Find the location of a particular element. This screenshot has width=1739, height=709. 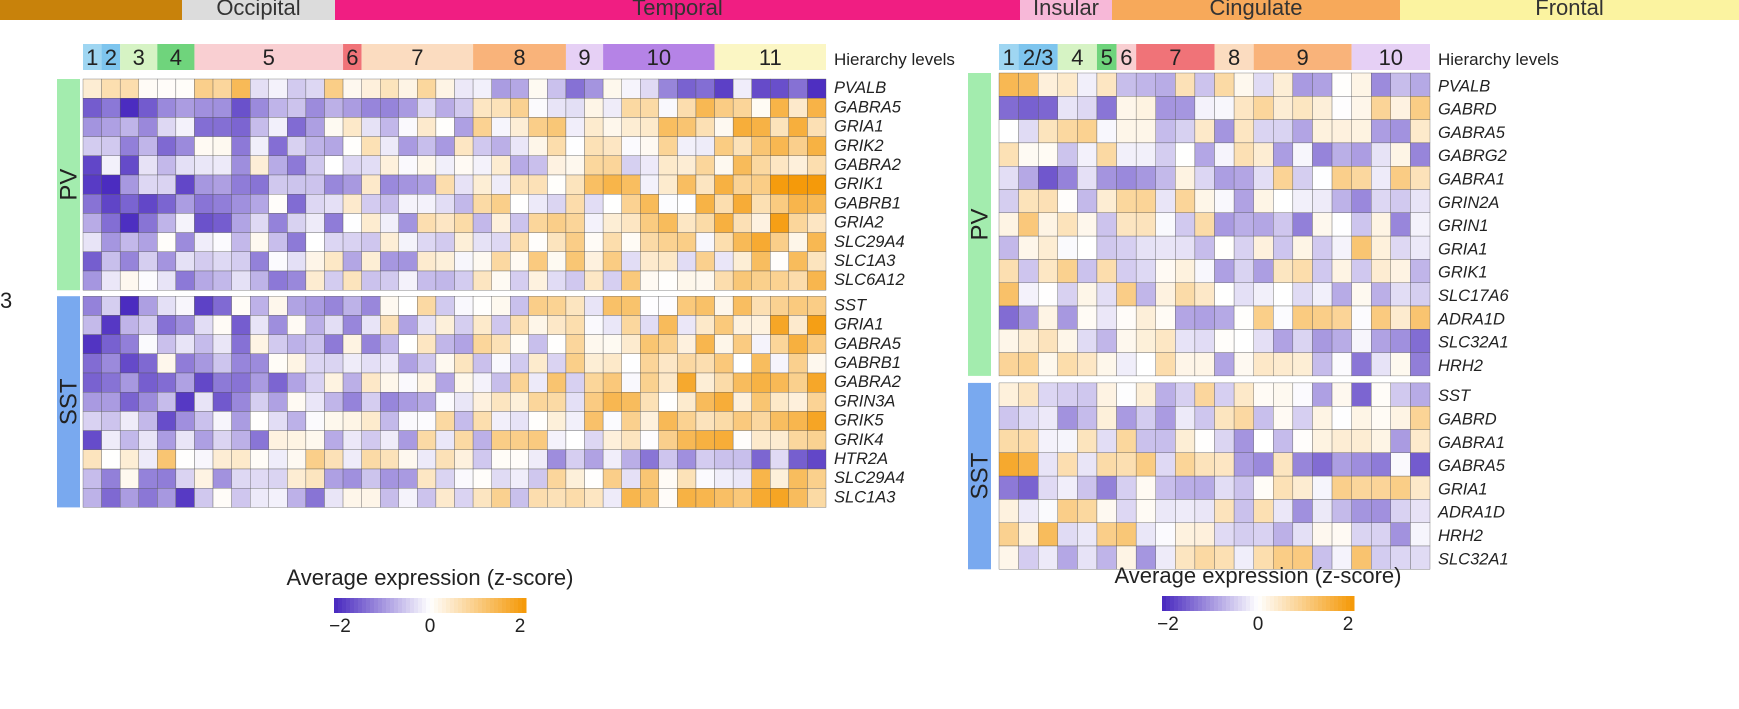

hierarchy-level-label: 6 is located at coordinates (1126, 57).